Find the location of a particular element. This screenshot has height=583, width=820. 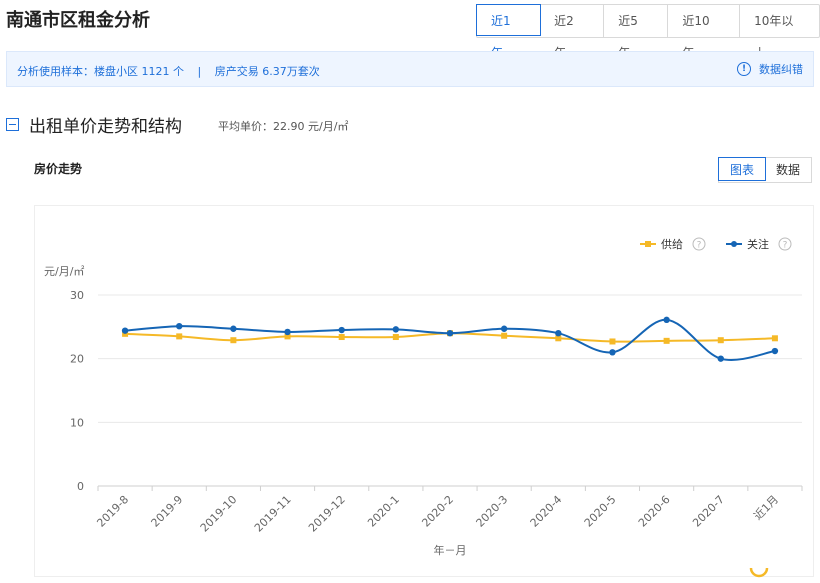

view-tabs: 图表 数据 is located at coordinates (765, 170).